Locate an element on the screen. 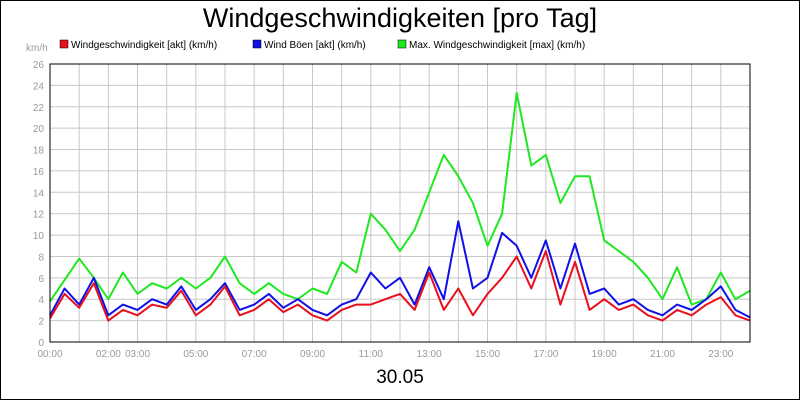  y-tick-label: 8 is located at coordinates (41, 257).